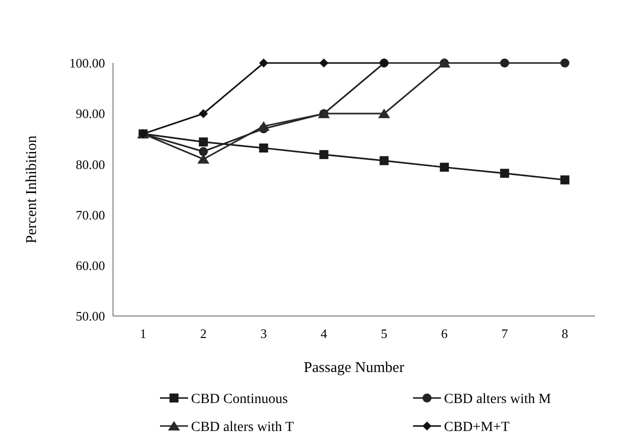 The height and width of the screenshot is (434, 617). I want to click on x-tick-label: 7, so click(504, 333).